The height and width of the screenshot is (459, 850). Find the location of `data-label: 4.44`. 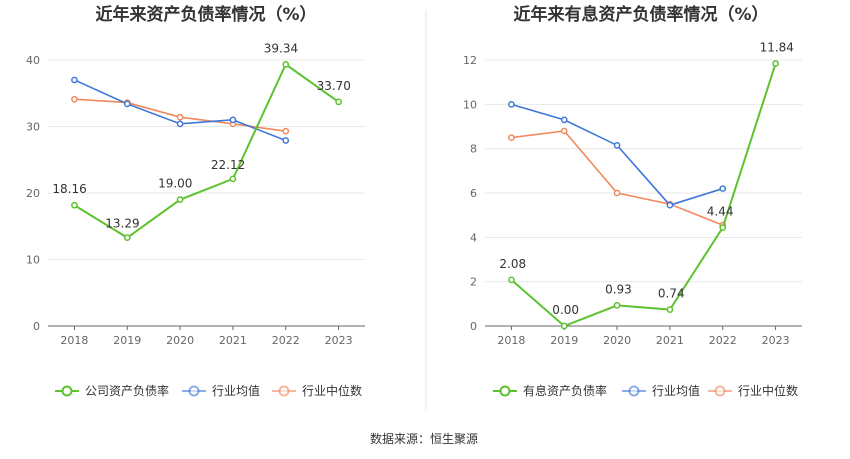

data-label: 4.44 is located at coordinates (720, 212).